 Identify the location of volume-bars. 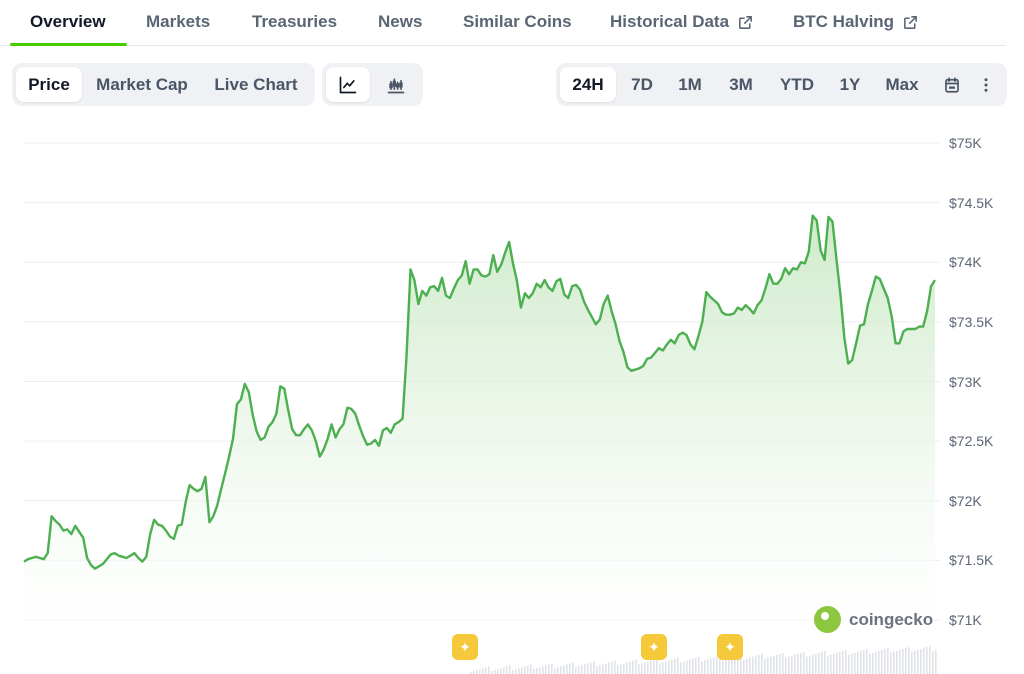
(703, 660).